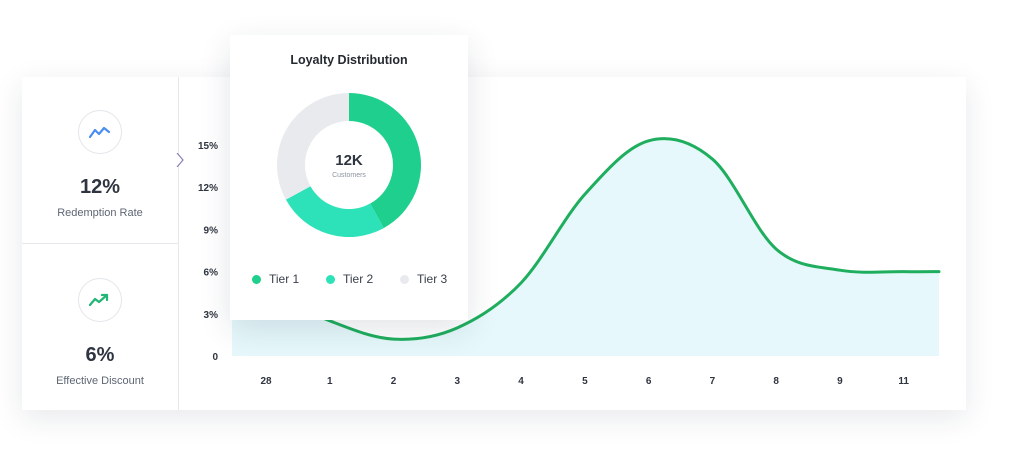  I want to click on y-tick-label: 0, so click(215, 357).